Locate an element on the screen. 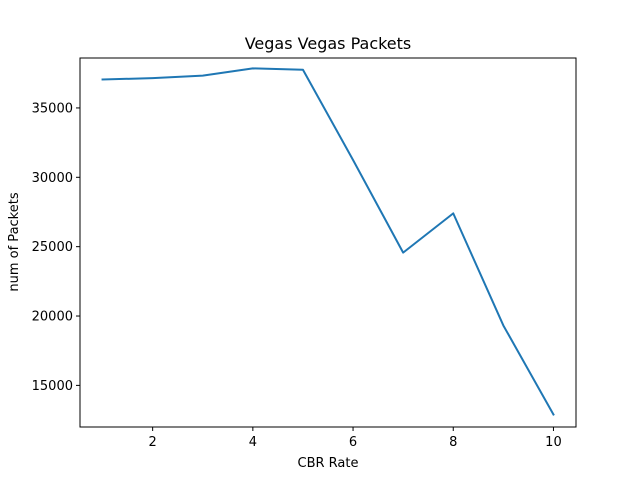 The image size is (640, 480). y-axis: 15000 20000 25000 30000 35000 is located at coordinates (56, 247).